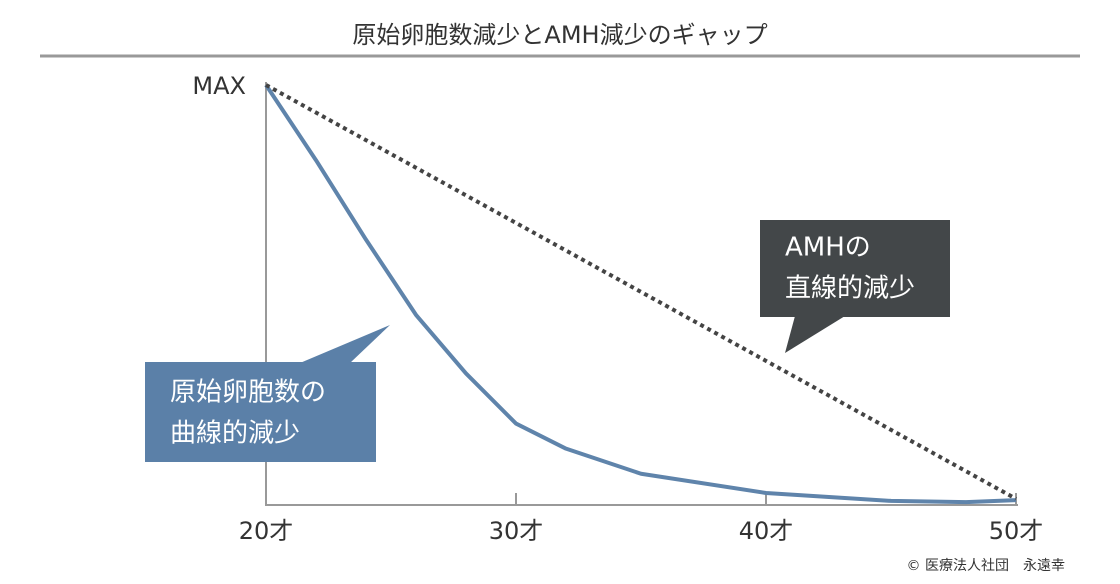  Describe the element at coordinates (986, 565) in the screenshot. I see `credit: © 医療法人社団 永遠幸` at that location.